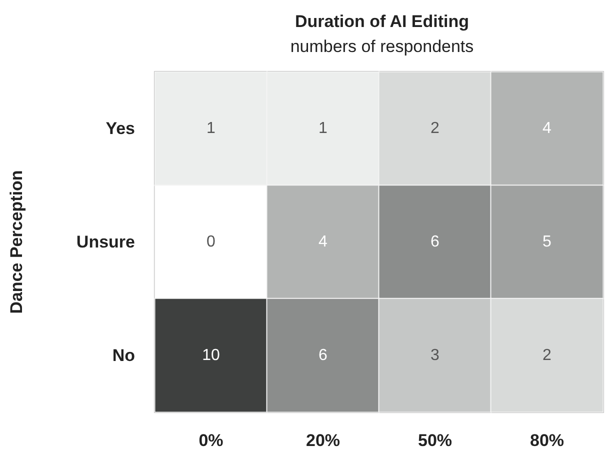 This screenshot has width=607, height=457. Describe the element at coordinates (547, 440) in the screenshot. I see `x-tick-label: 80%` at that location.